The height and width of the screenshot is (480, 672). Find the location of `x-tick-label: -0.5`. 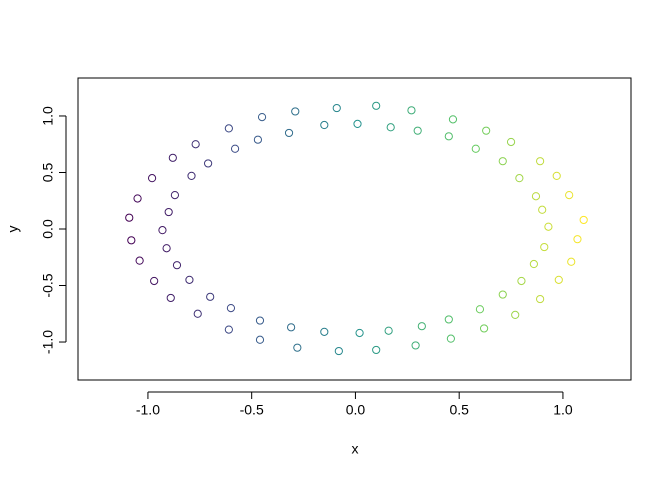

x-tick-label: -0.5 is located at coordinates (252, 410).